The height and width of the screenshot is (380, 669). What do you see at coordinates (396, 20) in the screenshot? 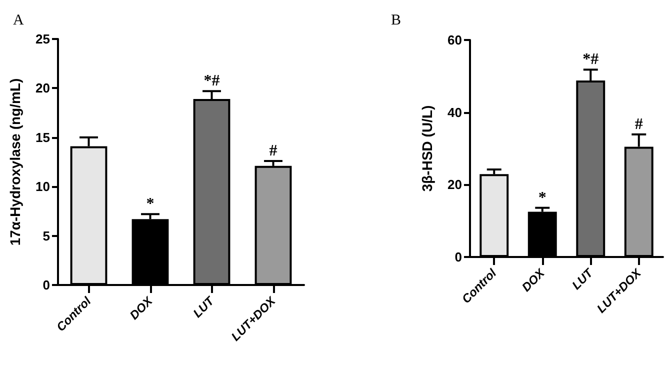
I see `chart-title: B` at bounding box center [396, 20].